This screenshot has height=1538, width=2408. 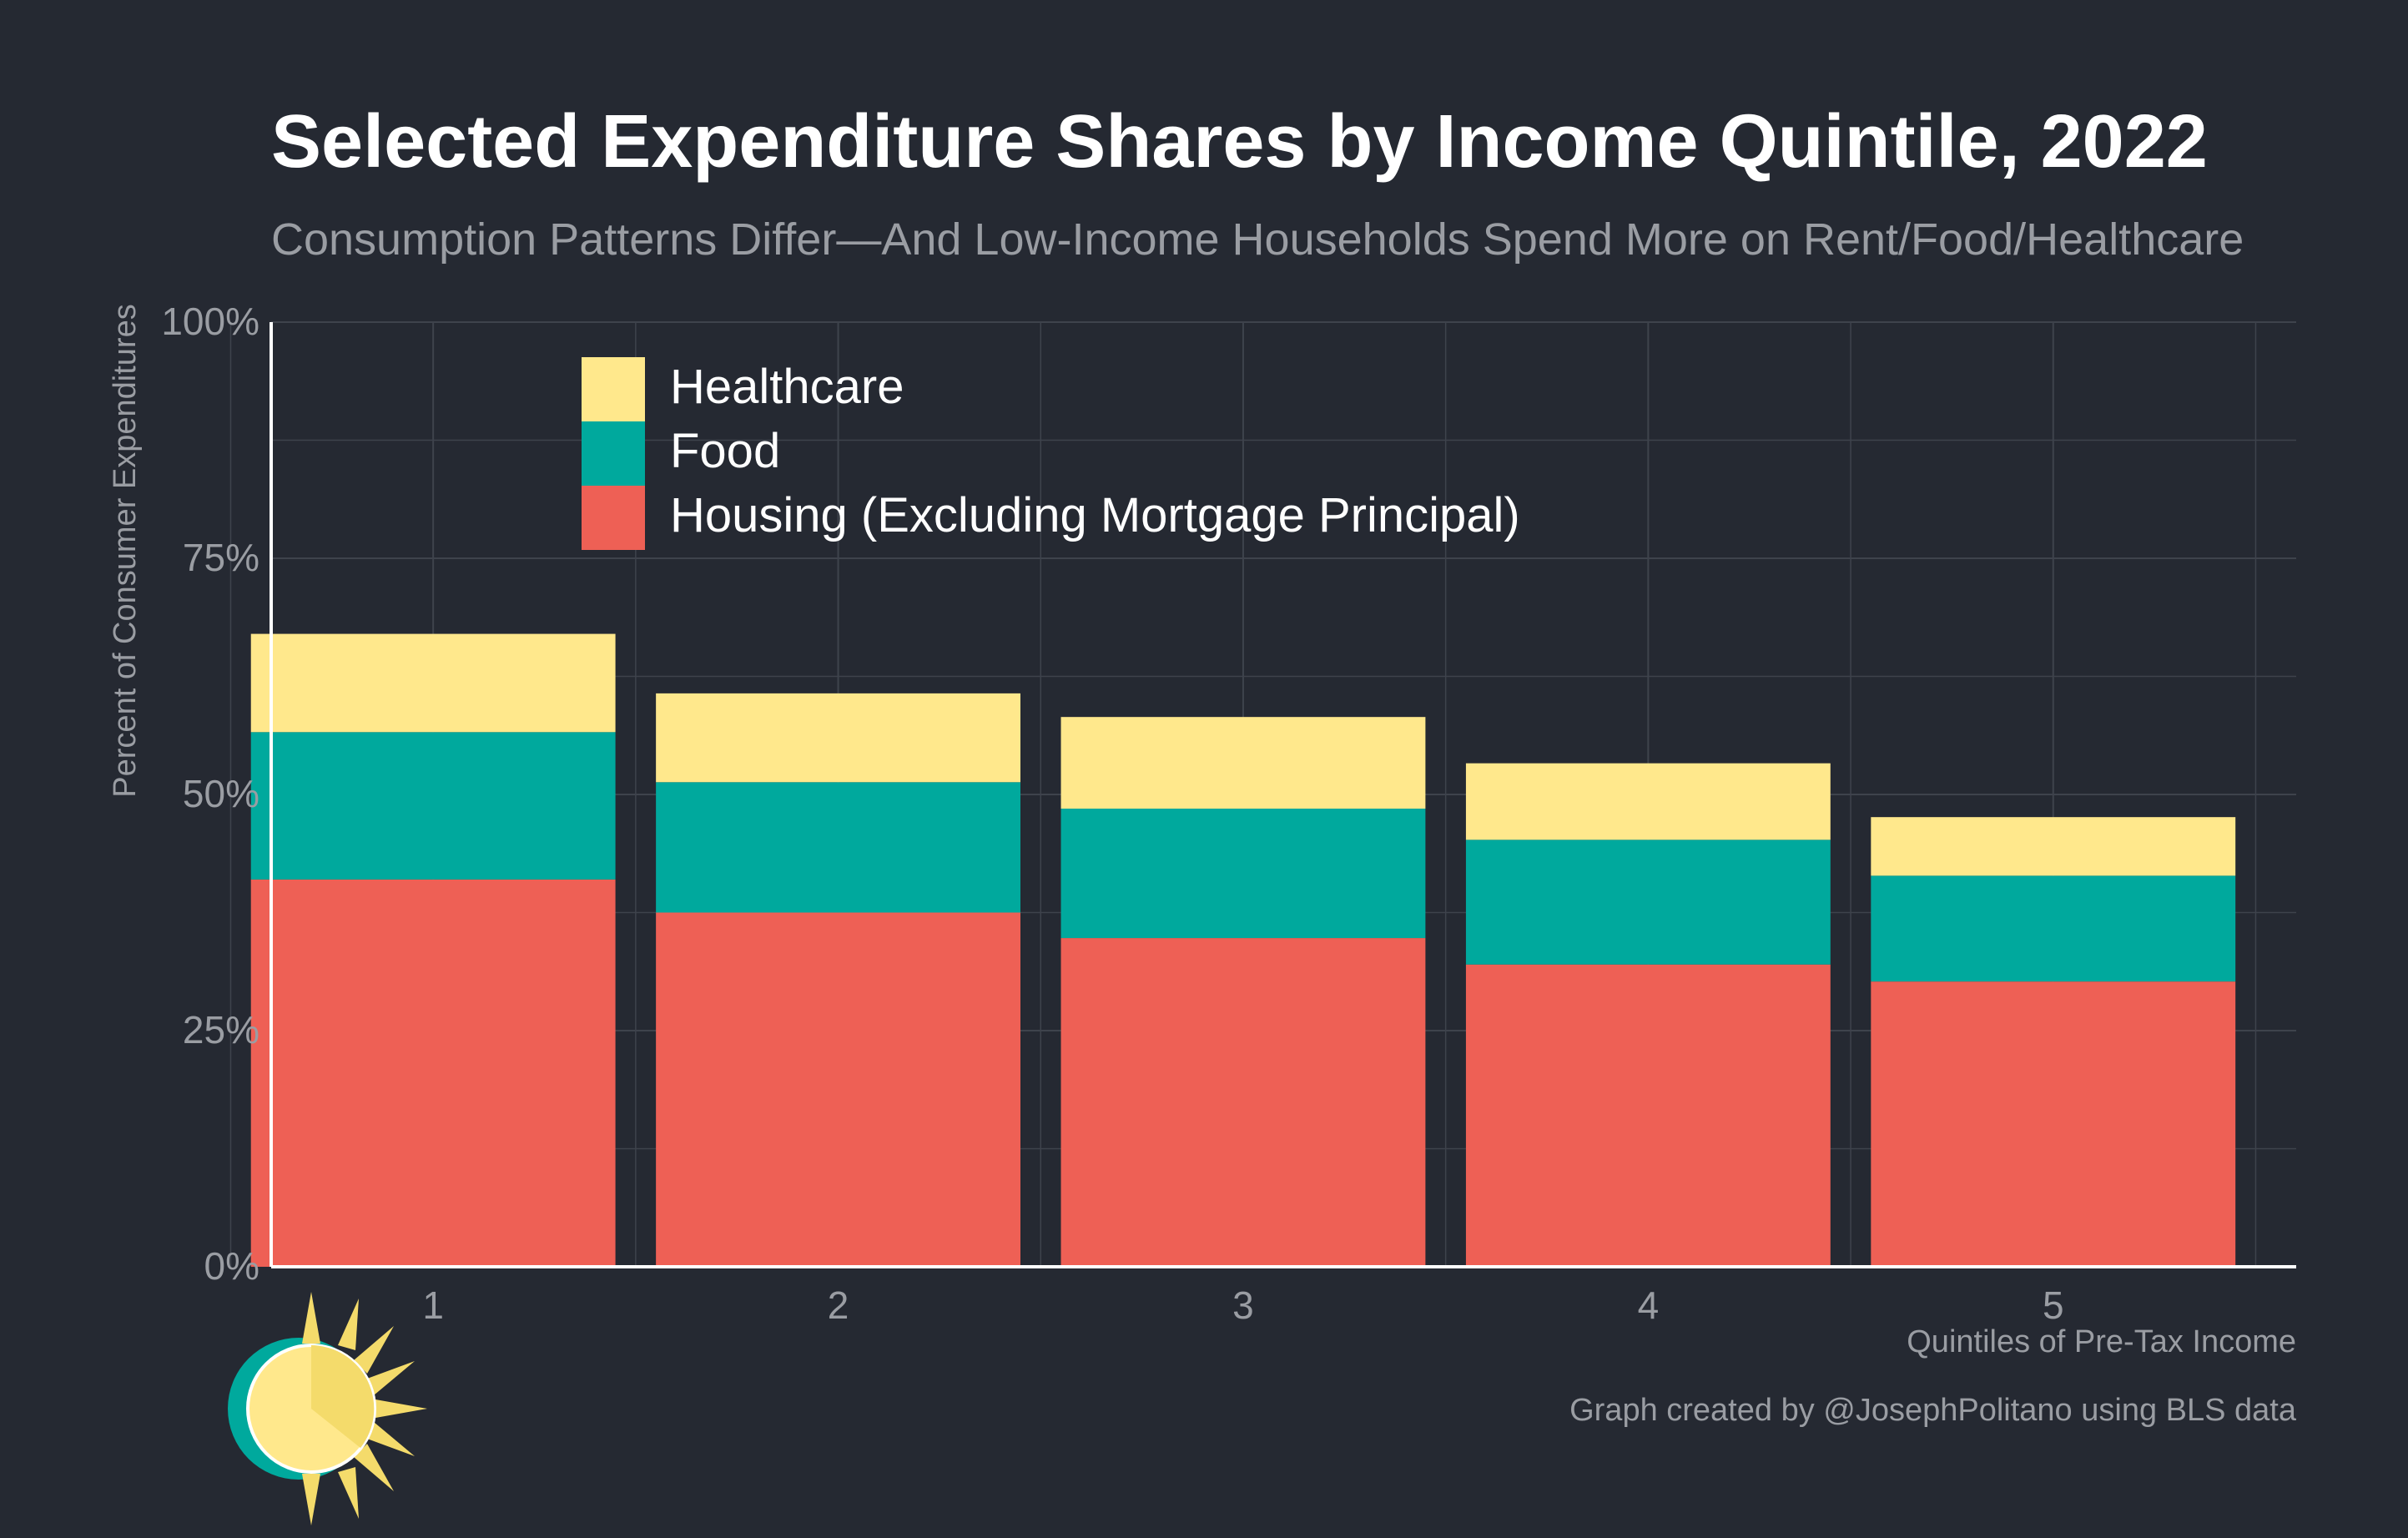 I want to click on bar-healthcare-q4, so click(x=1648, y=801).